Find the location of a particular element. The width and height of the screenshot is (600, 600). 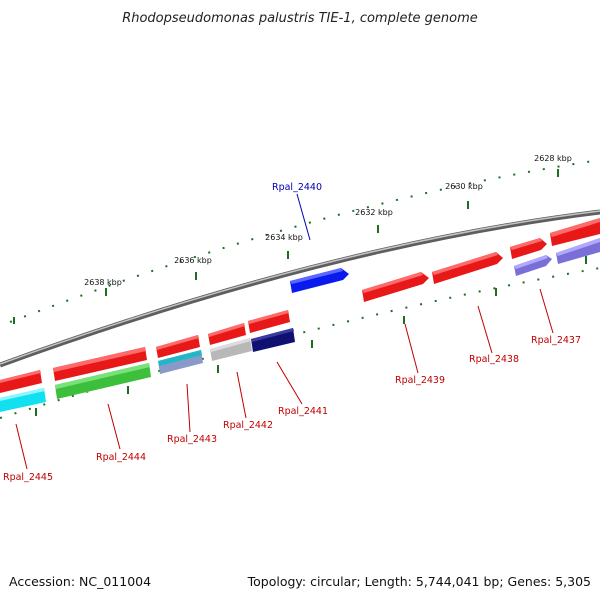

scale-label-2632: 2632 kbp is located at coordinates (374, 212).